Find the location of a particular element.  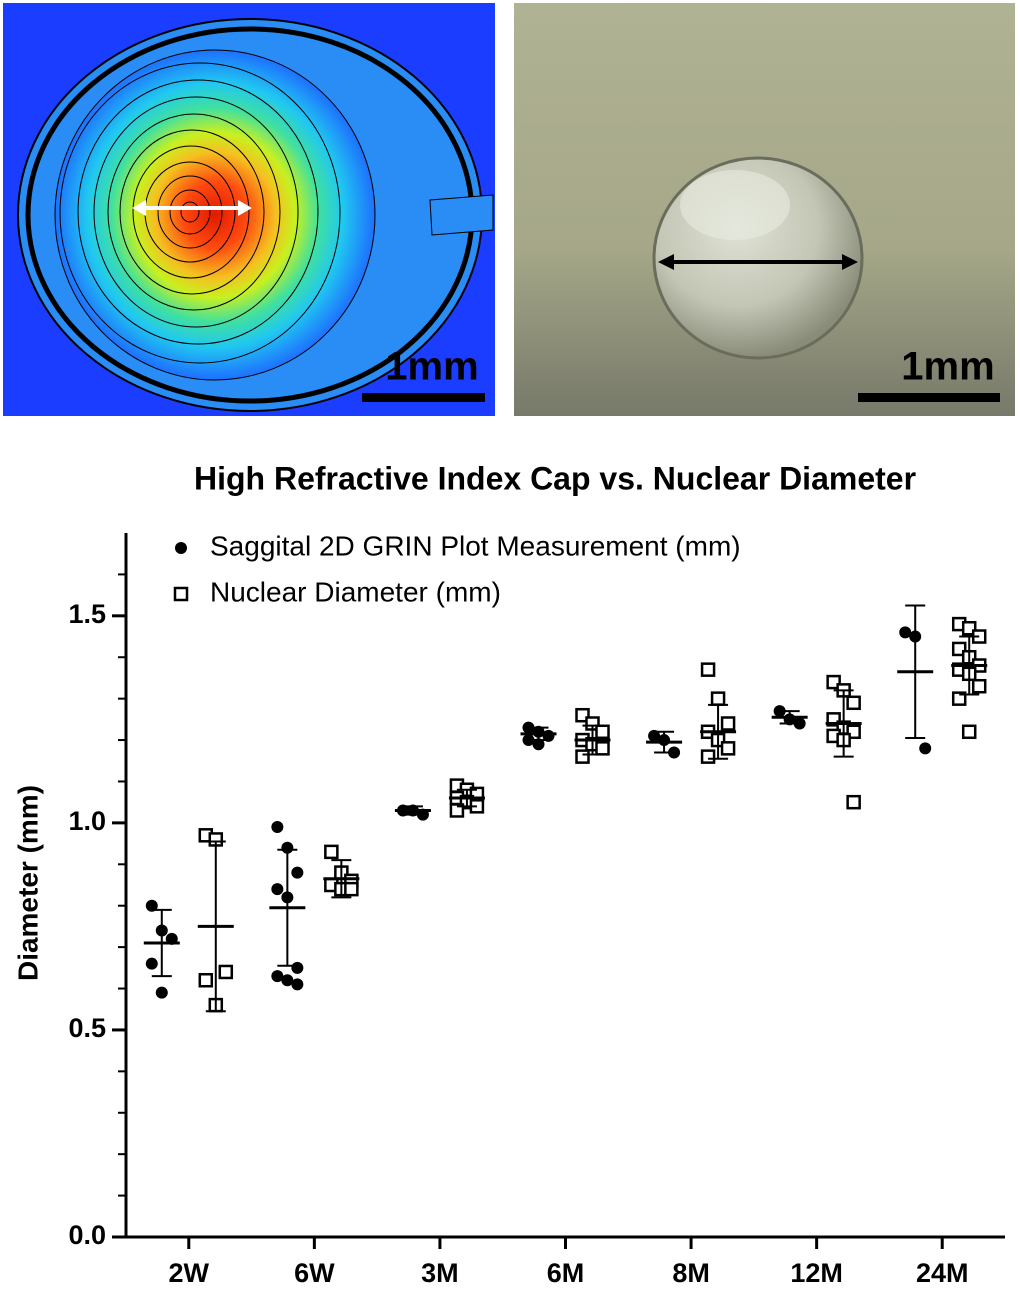

y-tick-label: 1.5 is located at coordinates (87, 614).